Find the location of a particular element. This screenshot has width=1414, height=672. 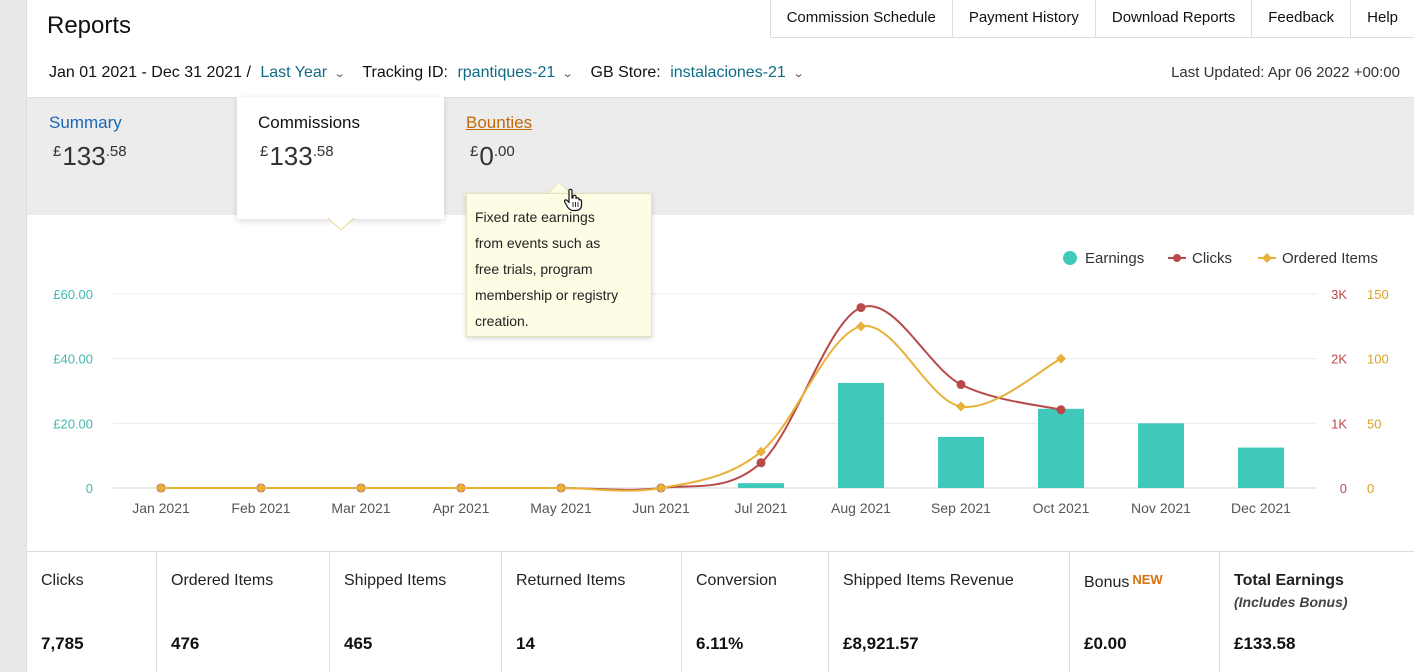

stat-conversion: Conversion 6.11% is located at coordinates (755, 612).